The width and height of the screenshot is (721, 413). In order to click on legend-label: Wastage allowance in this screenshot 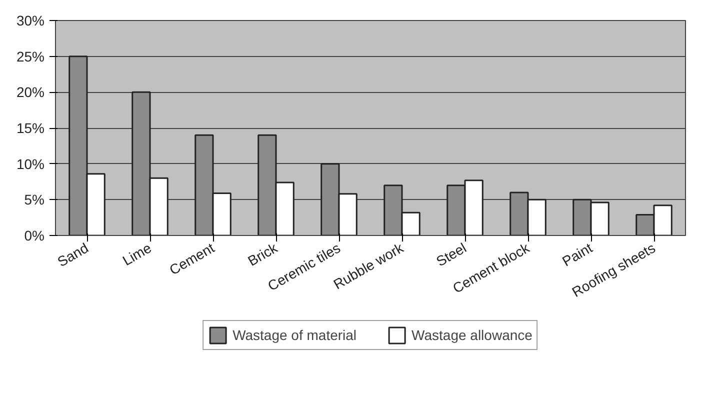, I will do `click(472, 335)`.